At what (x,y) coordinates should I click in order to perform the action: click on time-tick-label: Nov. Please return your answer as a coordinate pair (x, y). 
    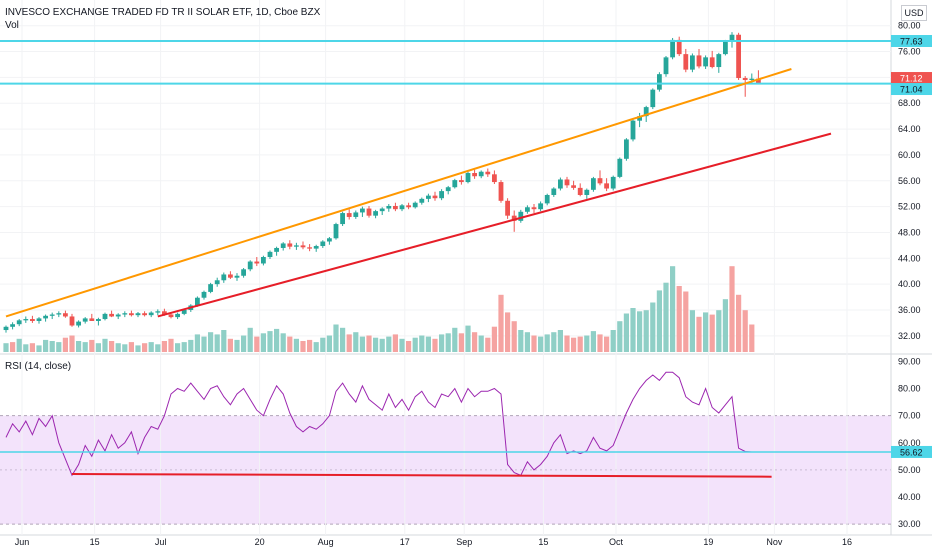
    Looking at the image, I should click on (774, 542).